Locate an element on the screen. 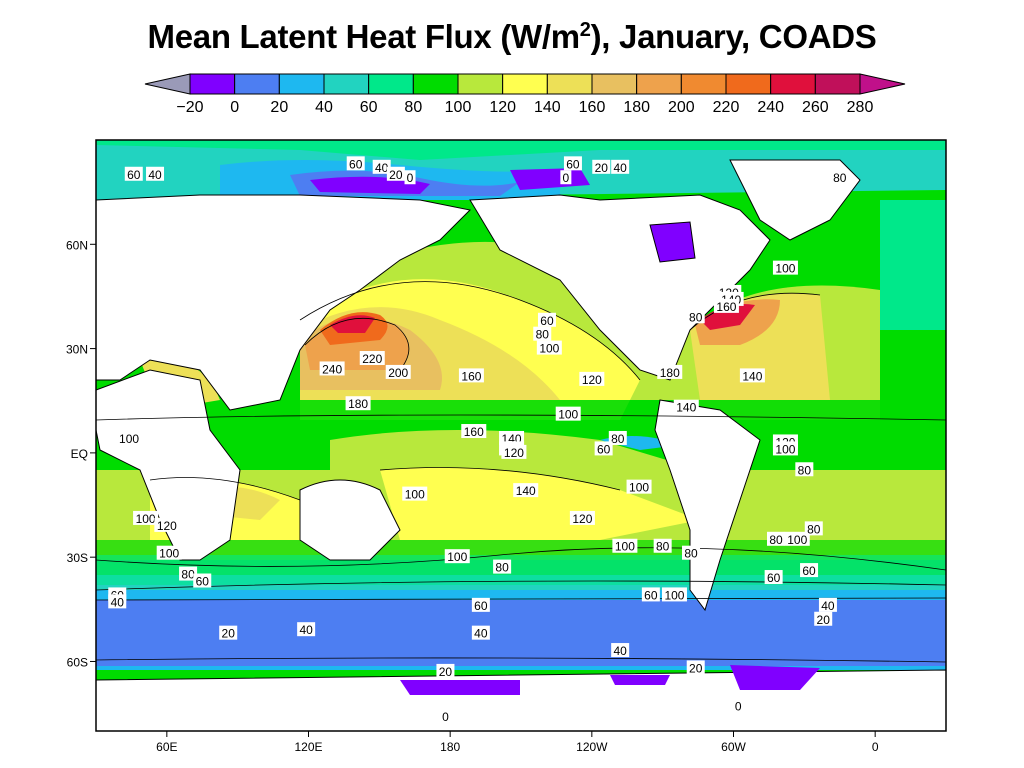 The image size is (1024, 768). colorbar-tick-label: 80 is located at coordinates (413, 107).